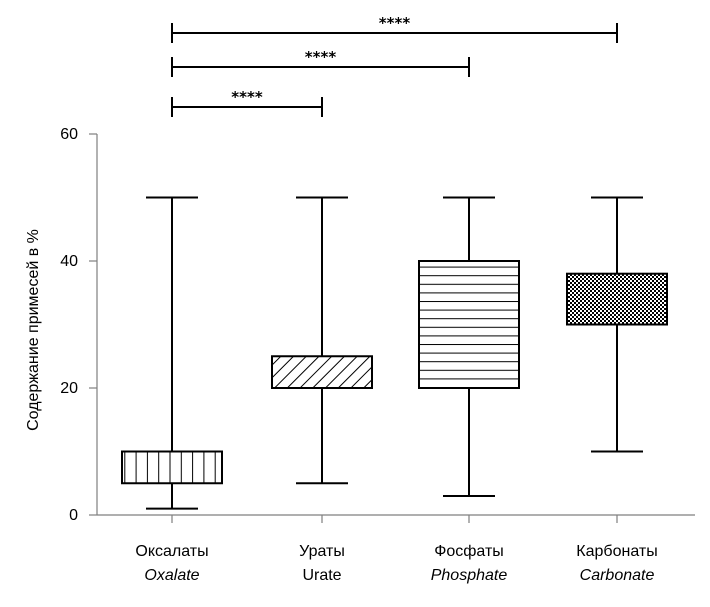 Image resolution: width=710 pixels, height=607 pixels. Describe the element at coordinates (171, 575) in the screenshot. I see `x-category-label-en: Oxalate` at that location.